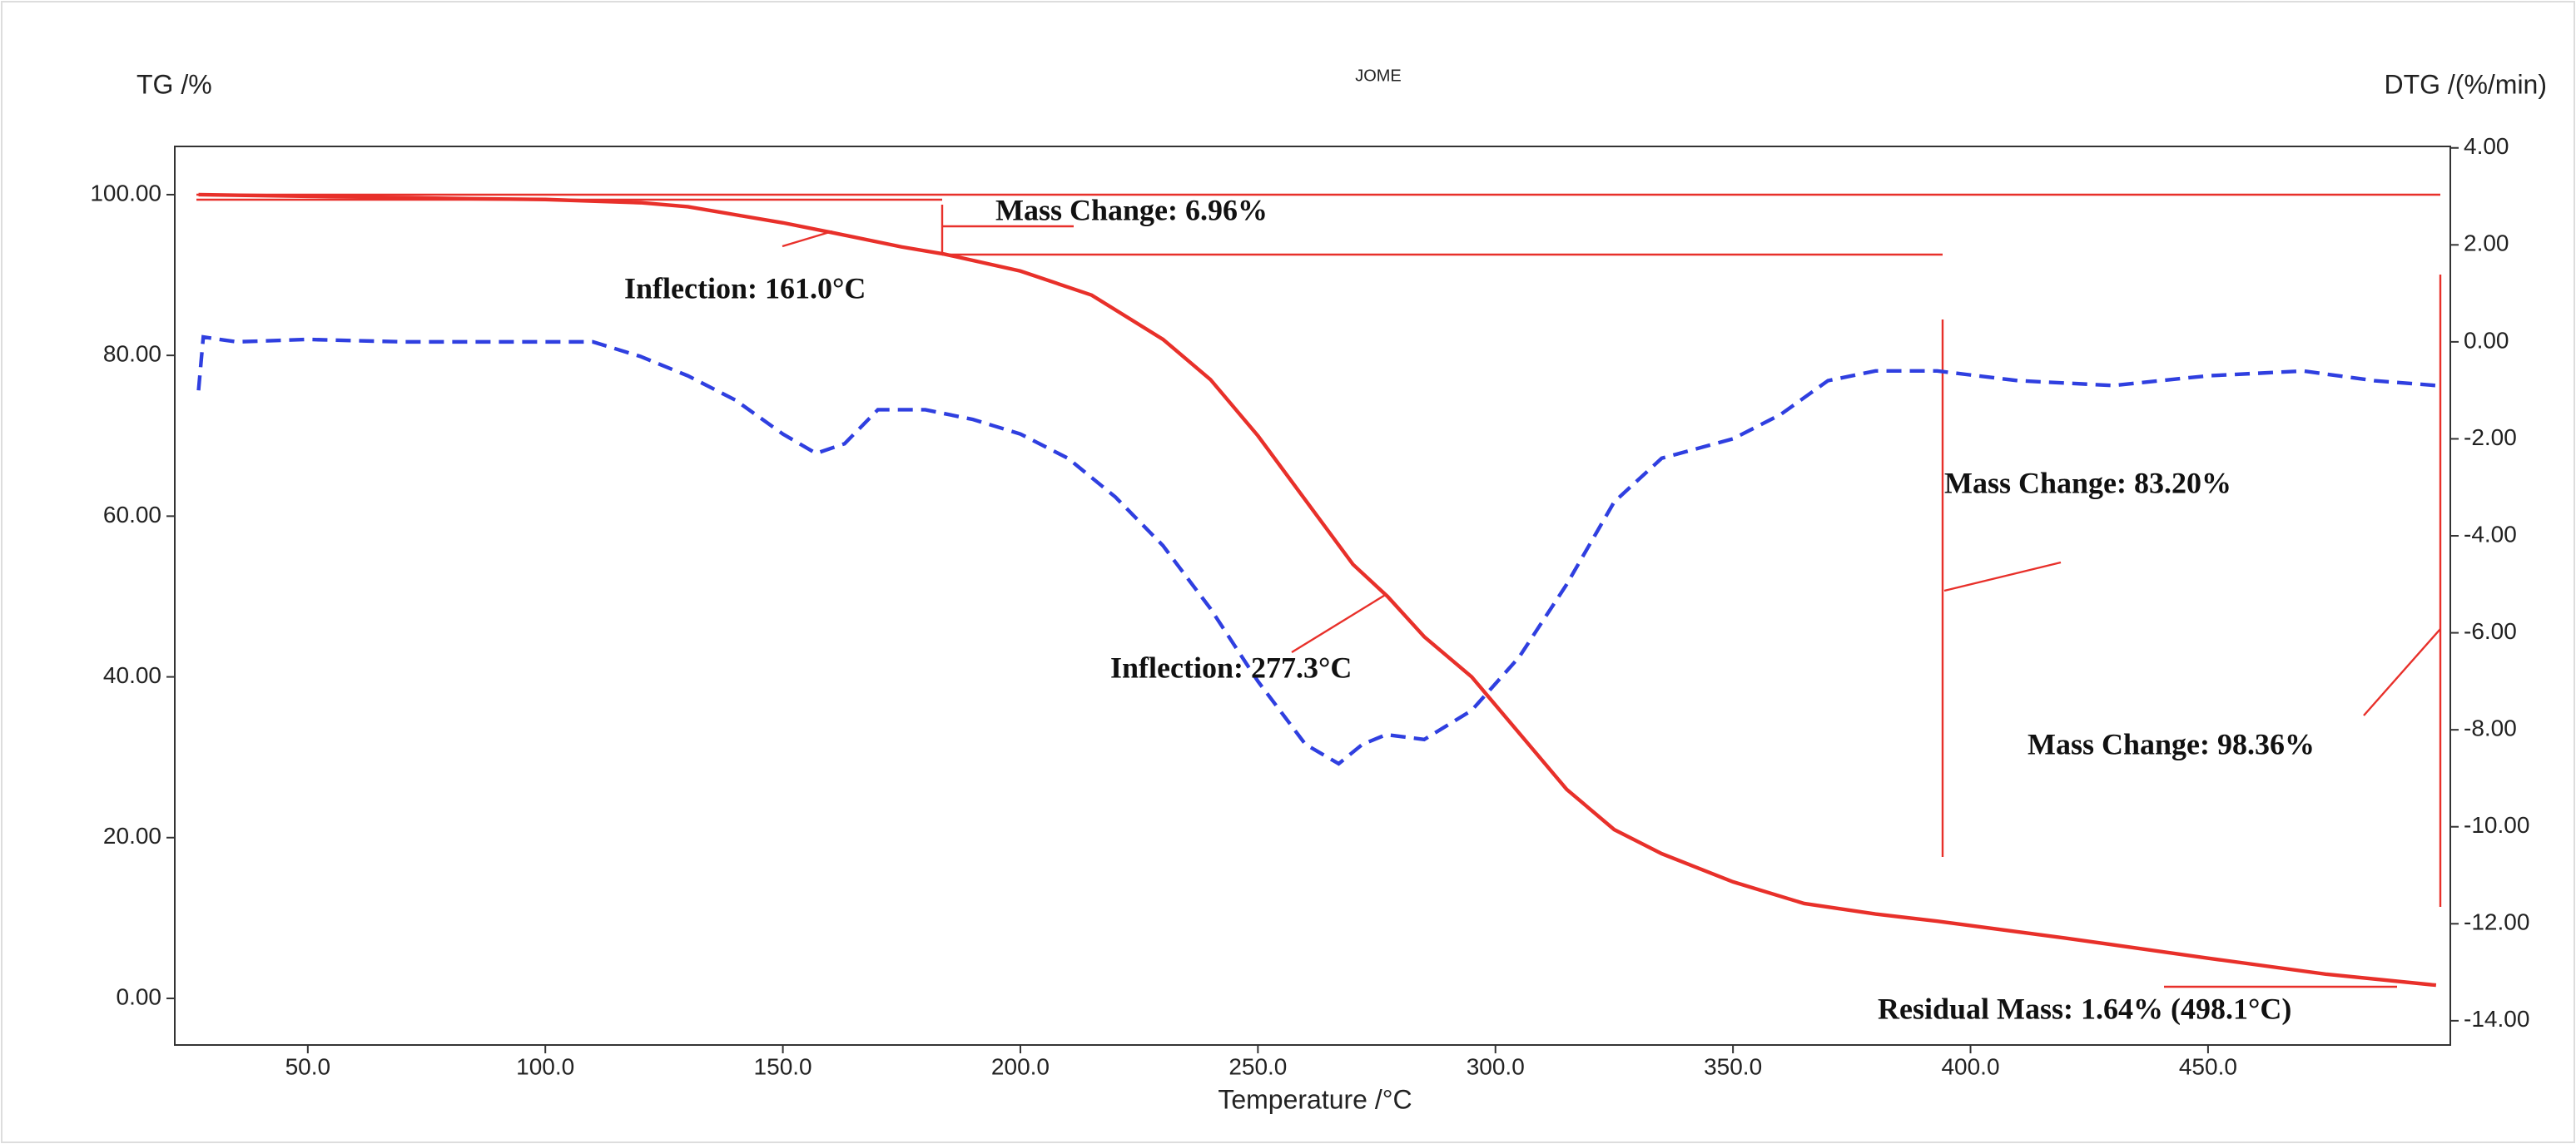  What do you see at coordinates (1496, 1066) in the screenshot?
I see `x-tick-label: 300.0` at bounding box center [1496, 1066].